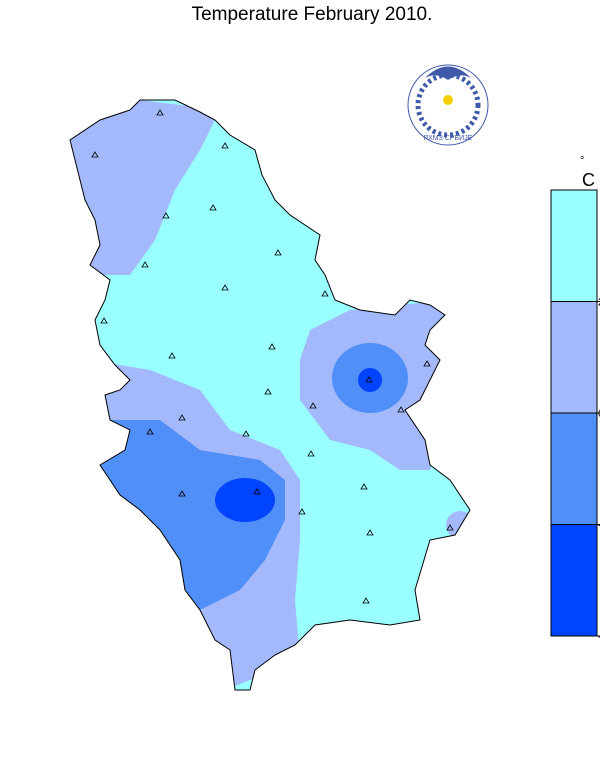 The image size is (600, 776). What do you see at coordinates (599, 526) in the screenshot?
I see `legend-tick-label: -2` at bounding box center [599, 526].